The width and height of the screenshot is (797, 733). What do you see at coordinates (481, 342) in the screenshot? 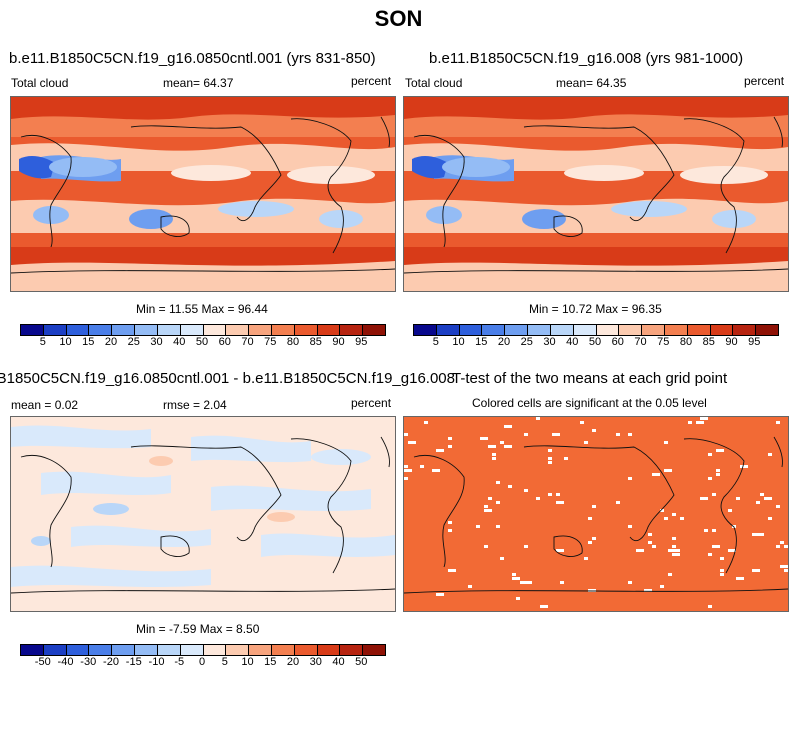
I see `panel2-colorbar-tick-label: 15` at bounding box center [481, 342].